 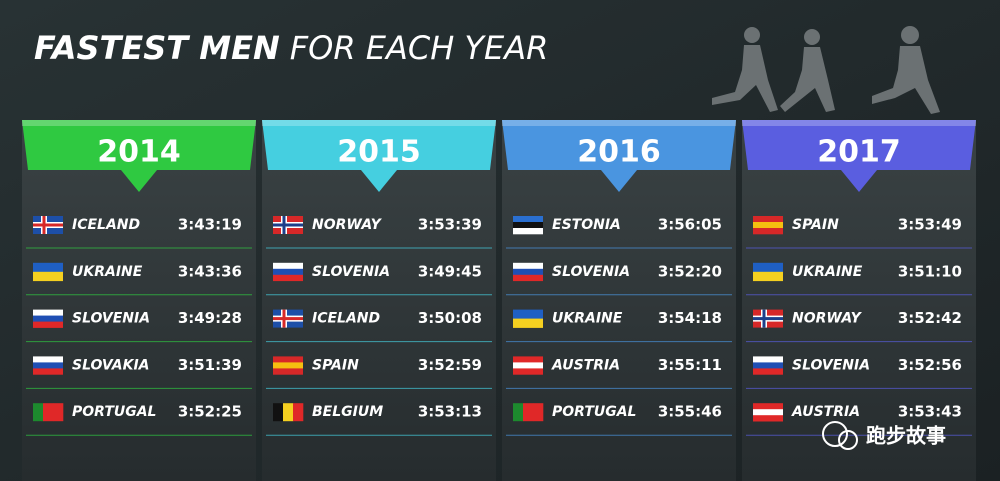 I want to click on result-row: ICELAND 3:50:08, so click(x=379, y=326).